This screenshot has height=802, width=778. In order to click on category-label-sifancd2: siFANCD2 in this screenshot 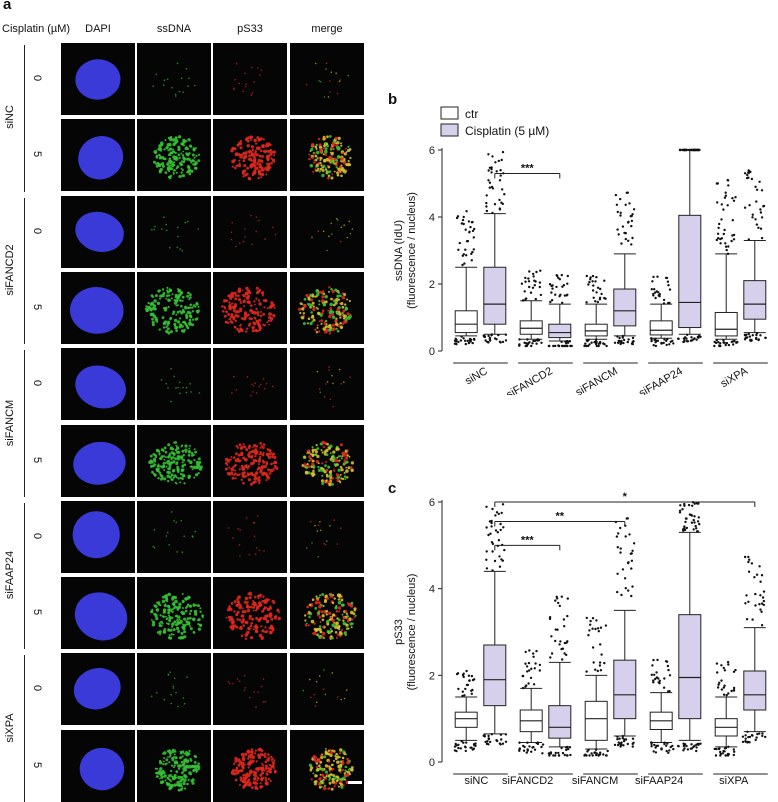, I will do `click(529, 380)`.